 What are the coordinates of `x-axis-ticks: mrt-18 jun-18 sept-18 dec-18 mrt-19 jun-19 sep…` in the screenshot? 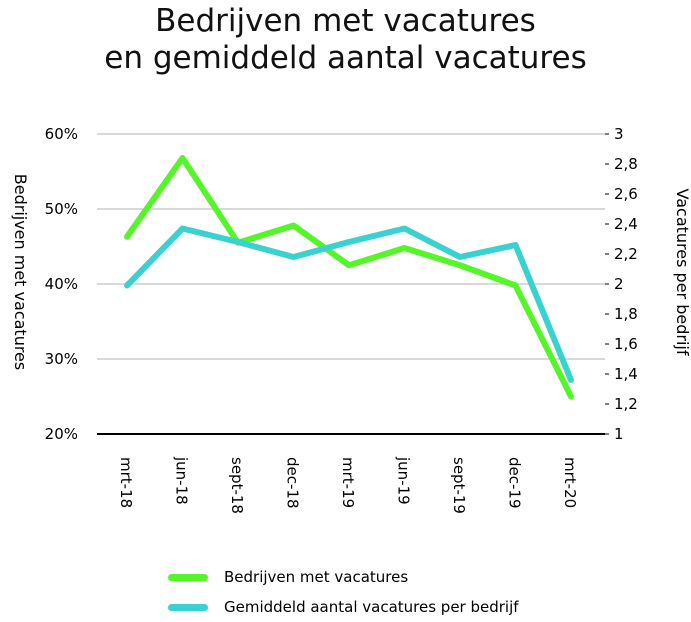 It's located at (348, 485).